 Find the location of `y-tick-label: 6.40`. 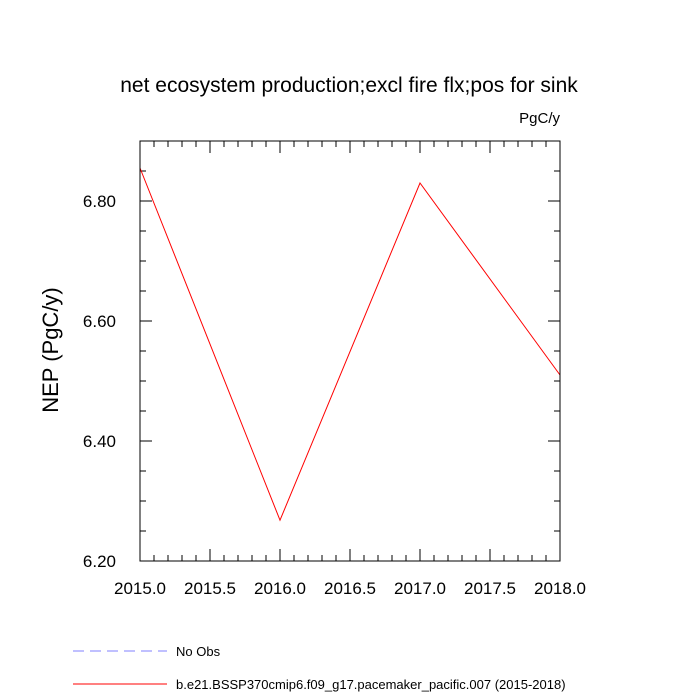

y-tick-label: 6.40 is located at coordinates (99, 441).